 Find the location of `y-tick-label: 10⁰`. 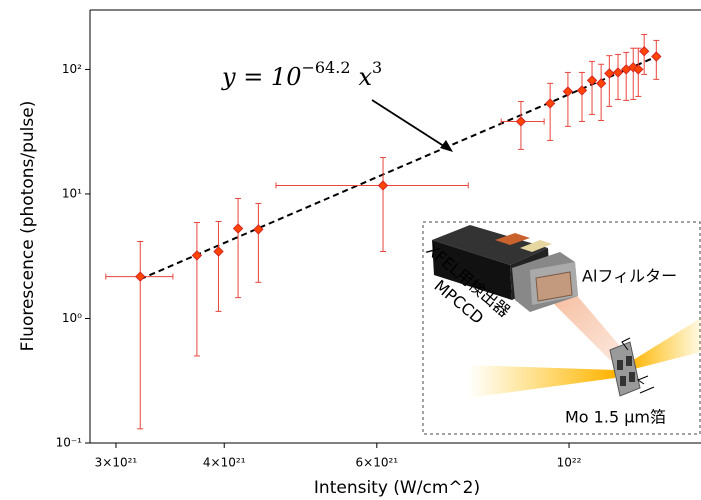

y-tick-label: 10⁰ is located at coordinates (72, 318).